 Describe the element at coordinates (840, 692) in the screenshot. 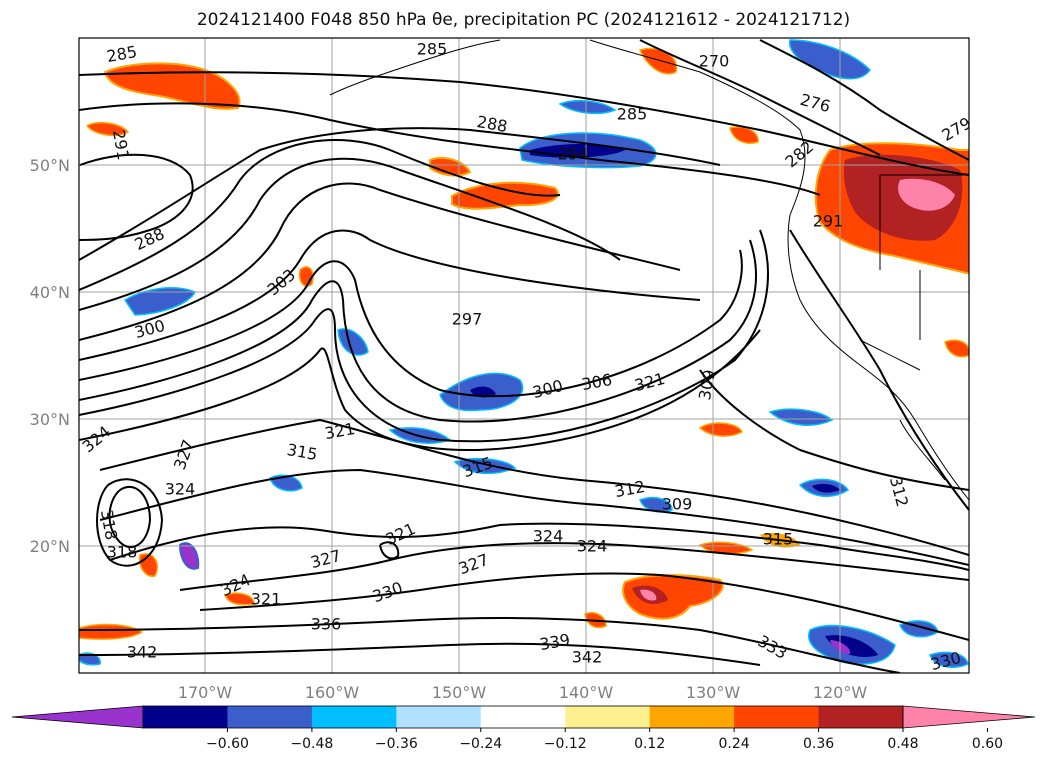

I see `lon-label-120w: 120°W` at that location.